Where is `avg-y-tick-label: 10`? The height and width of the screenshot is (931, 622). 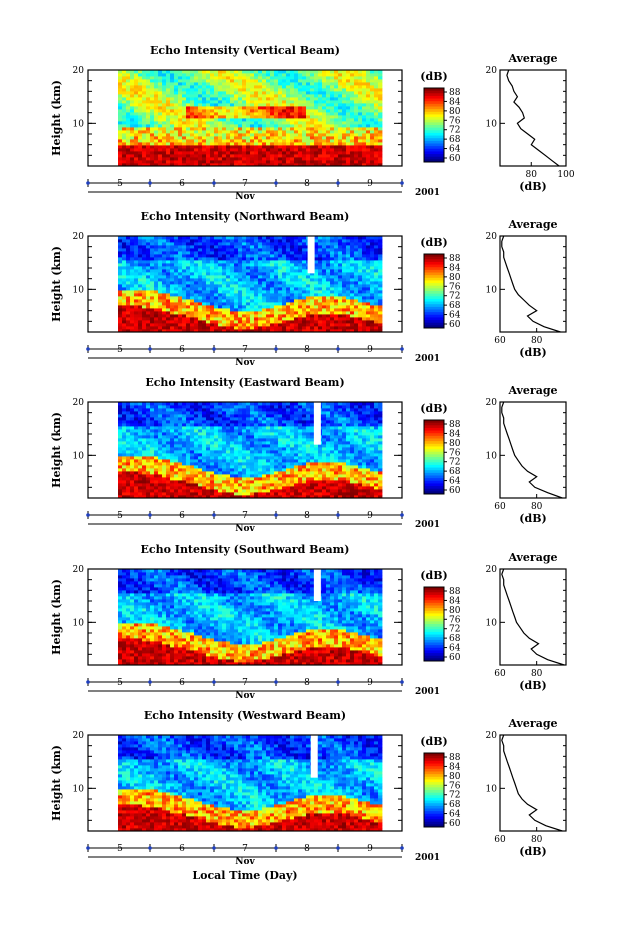
avg-y-tick-label: 10 is located at coordinates (492, 290).